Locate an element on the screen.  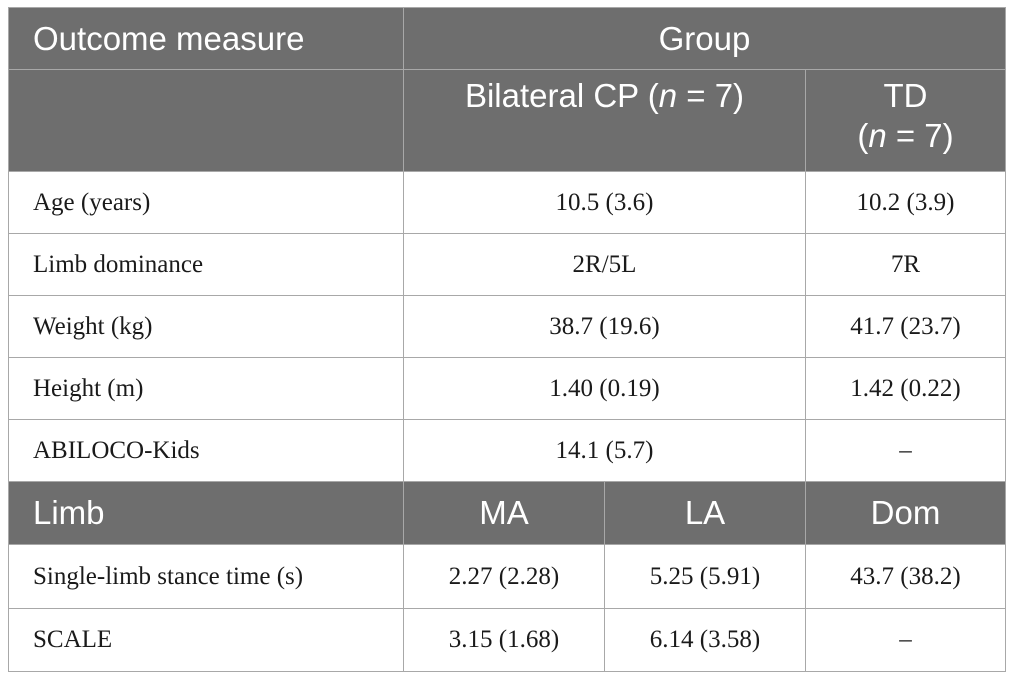
ma-value: 3.15 (1.68) is located at coordinates (504, 640).